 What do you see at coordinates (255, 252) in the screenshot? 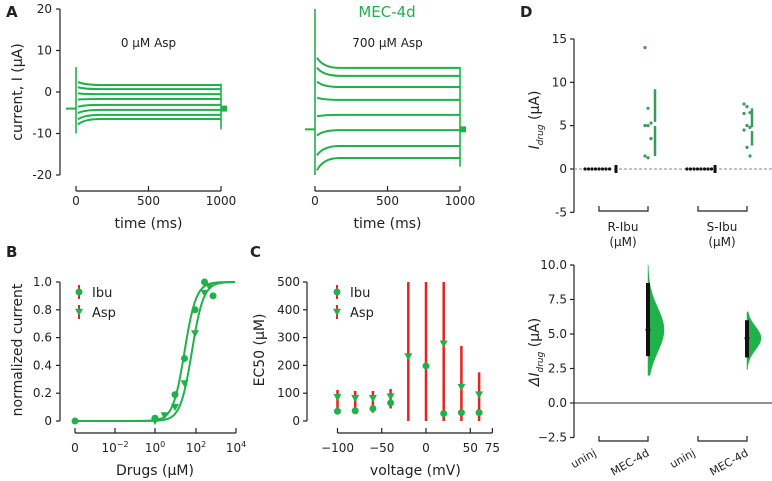
I see `panel-label-c: C` at bounding box center [255, 252].